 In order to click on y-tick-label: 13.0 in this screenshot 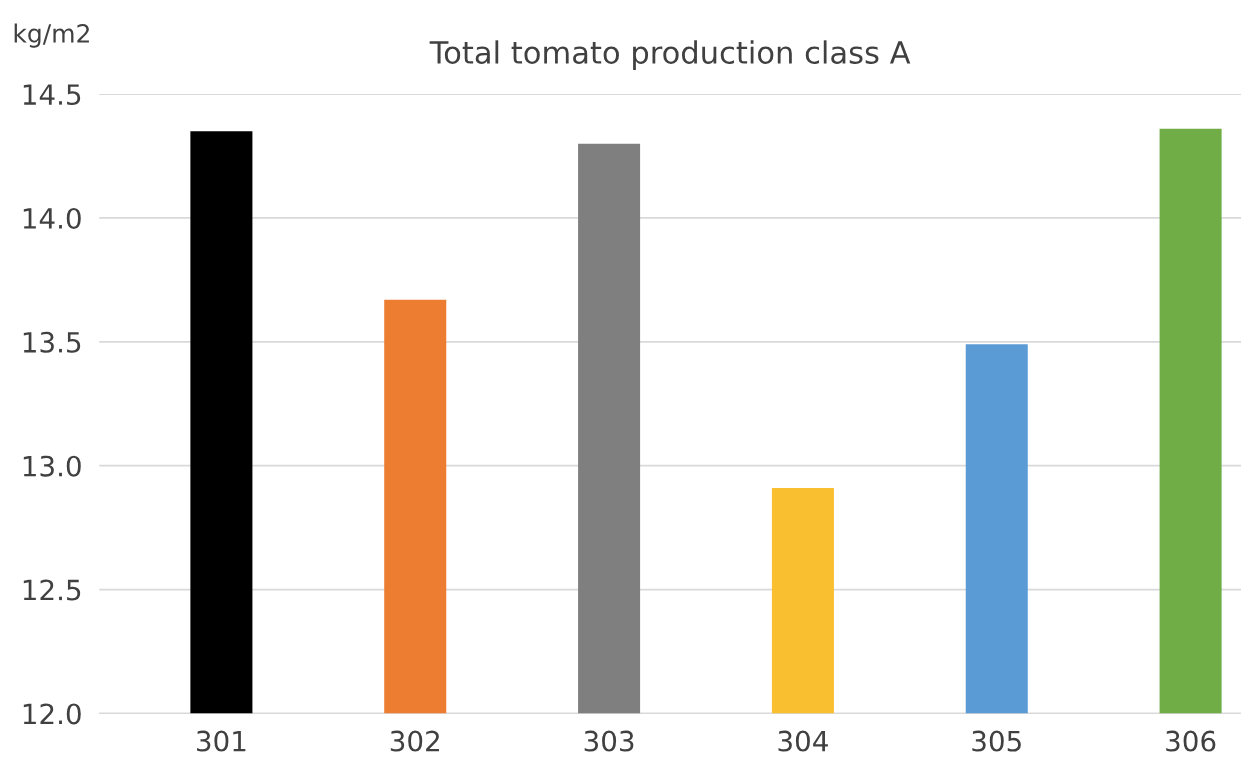, I will do `click(52, 466)`.